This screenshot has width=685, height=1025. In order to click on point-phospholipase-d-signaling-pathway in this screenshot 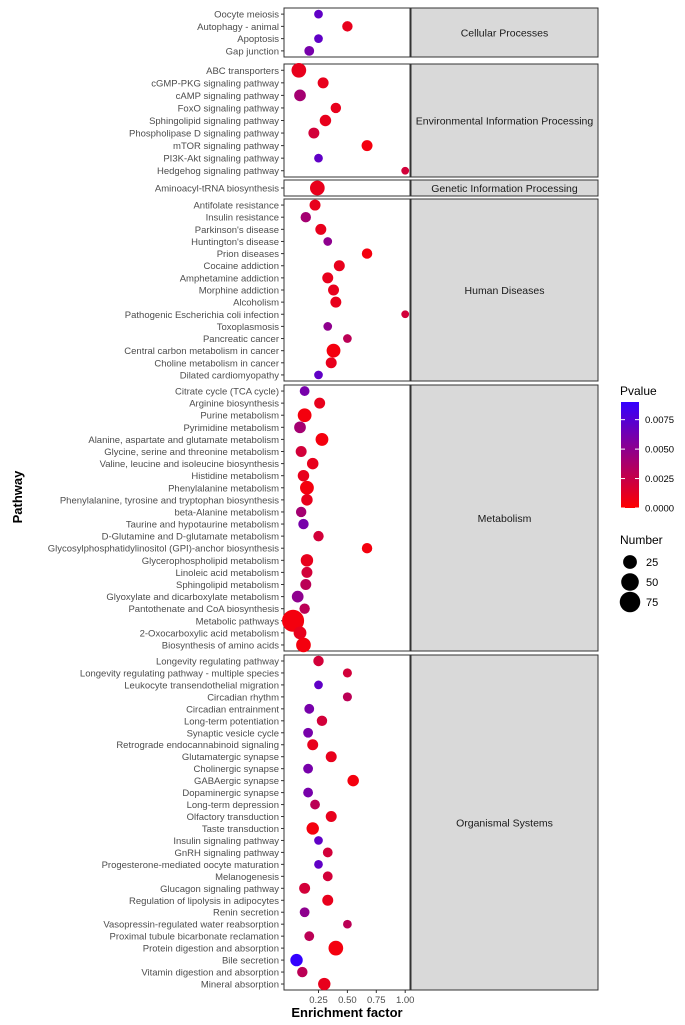, I will do `click(314, 133)`.